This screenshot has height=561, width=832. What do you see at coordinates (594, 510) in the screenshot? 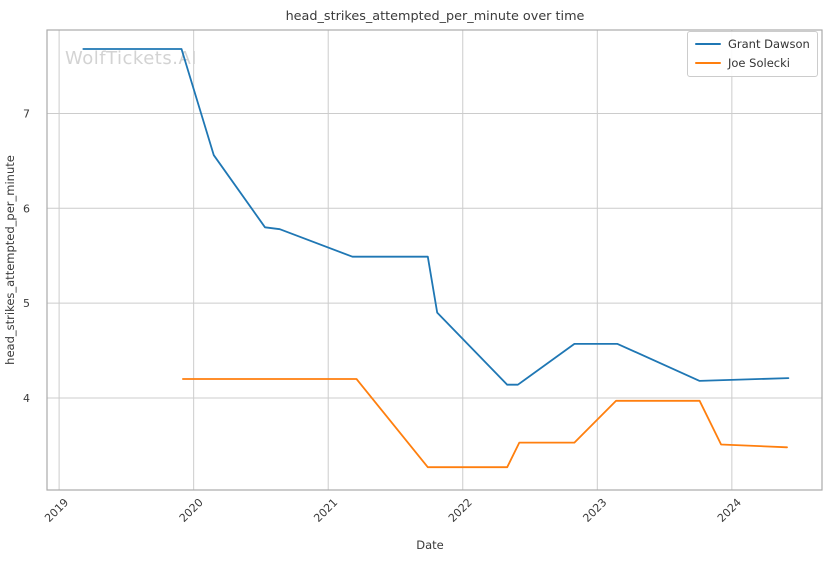
I see `x-tick-label: 2023` at bounding box center [594, 510].